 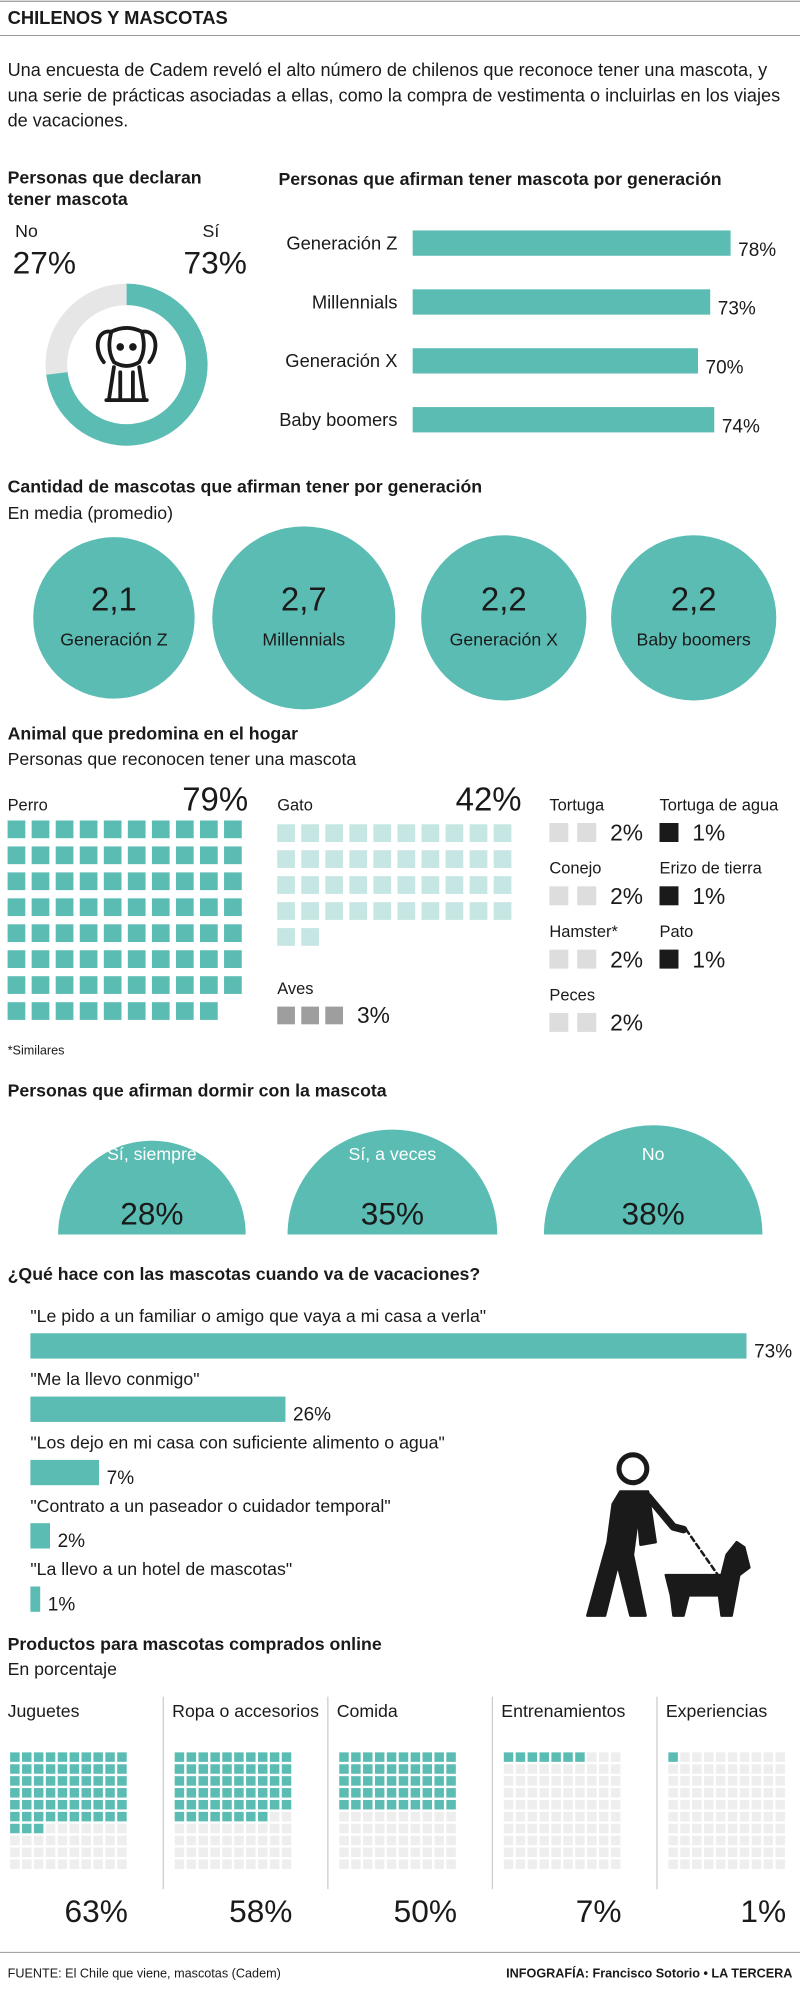 What do you see at coordinates (572, 995) in the screenshot?
I see `category-label: Peces` at bounding box center [572, 995].